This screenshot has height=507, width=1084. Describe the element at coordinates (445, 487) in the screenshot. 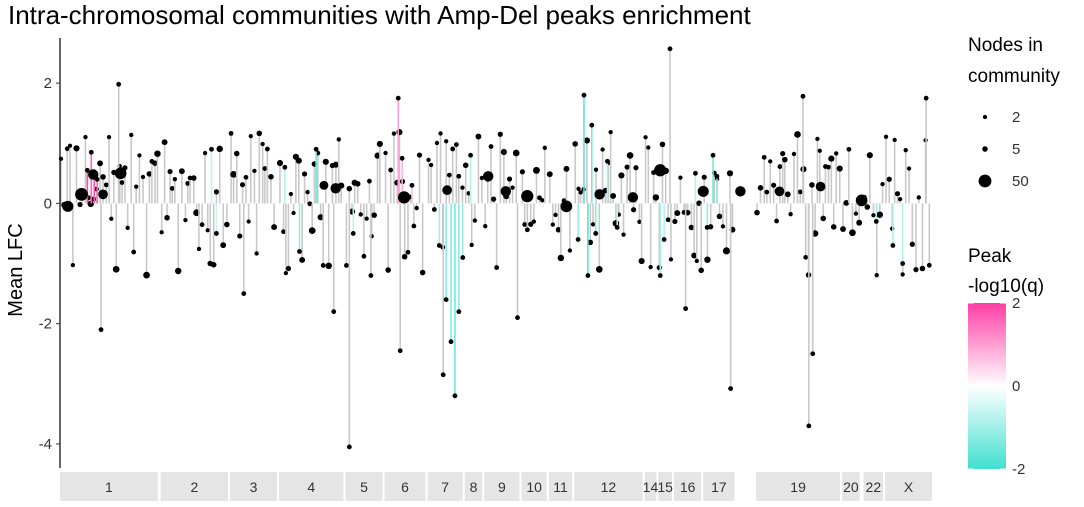

I see `chromosome-label: 7` at that location.